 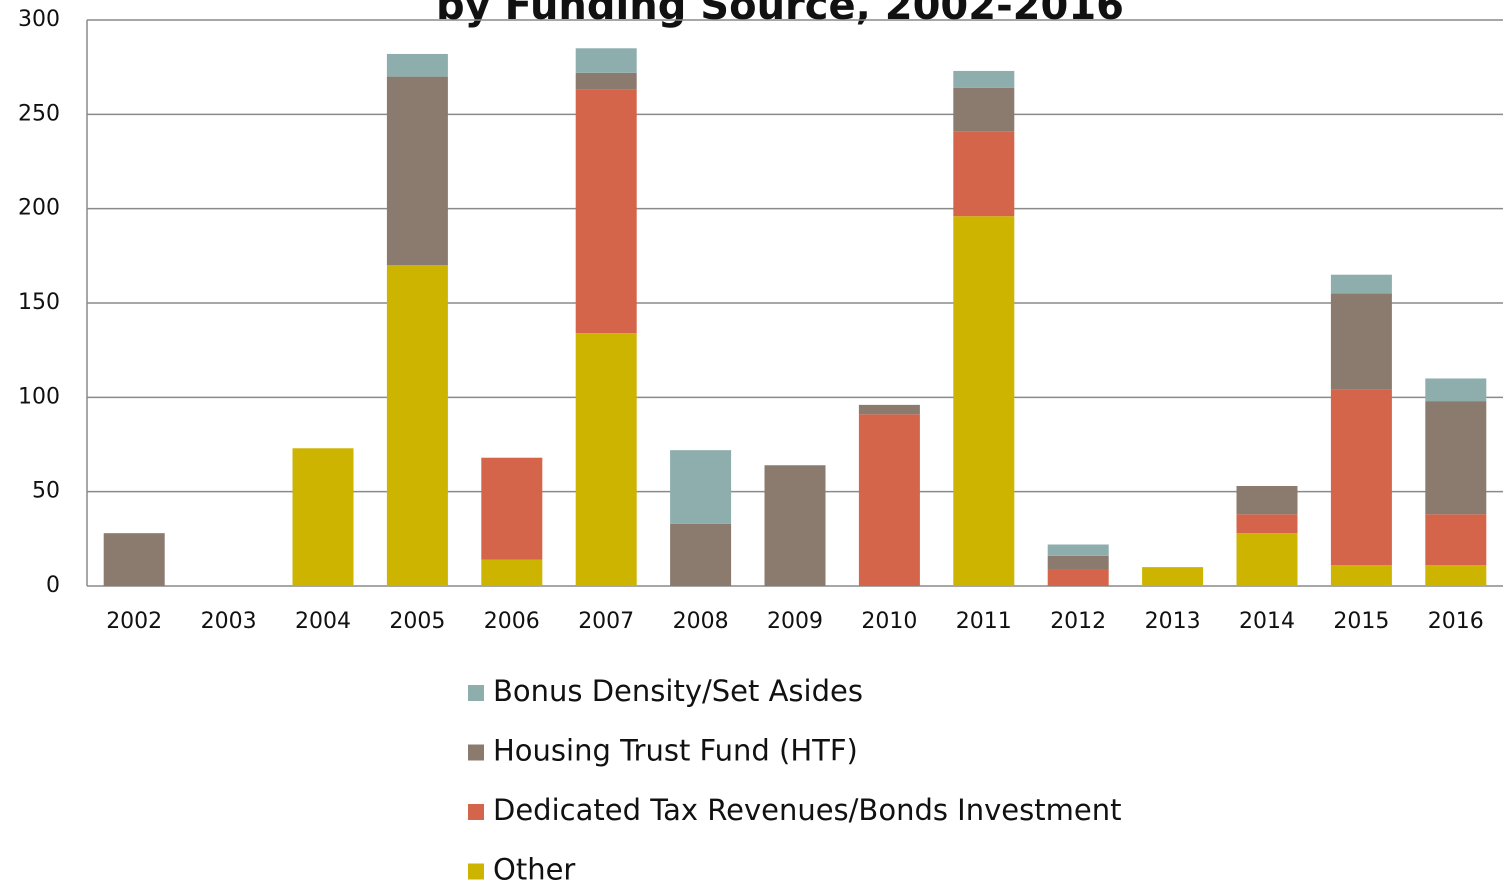 I want to click on x-tick-label: 2013, so click(x=1173, y=621).